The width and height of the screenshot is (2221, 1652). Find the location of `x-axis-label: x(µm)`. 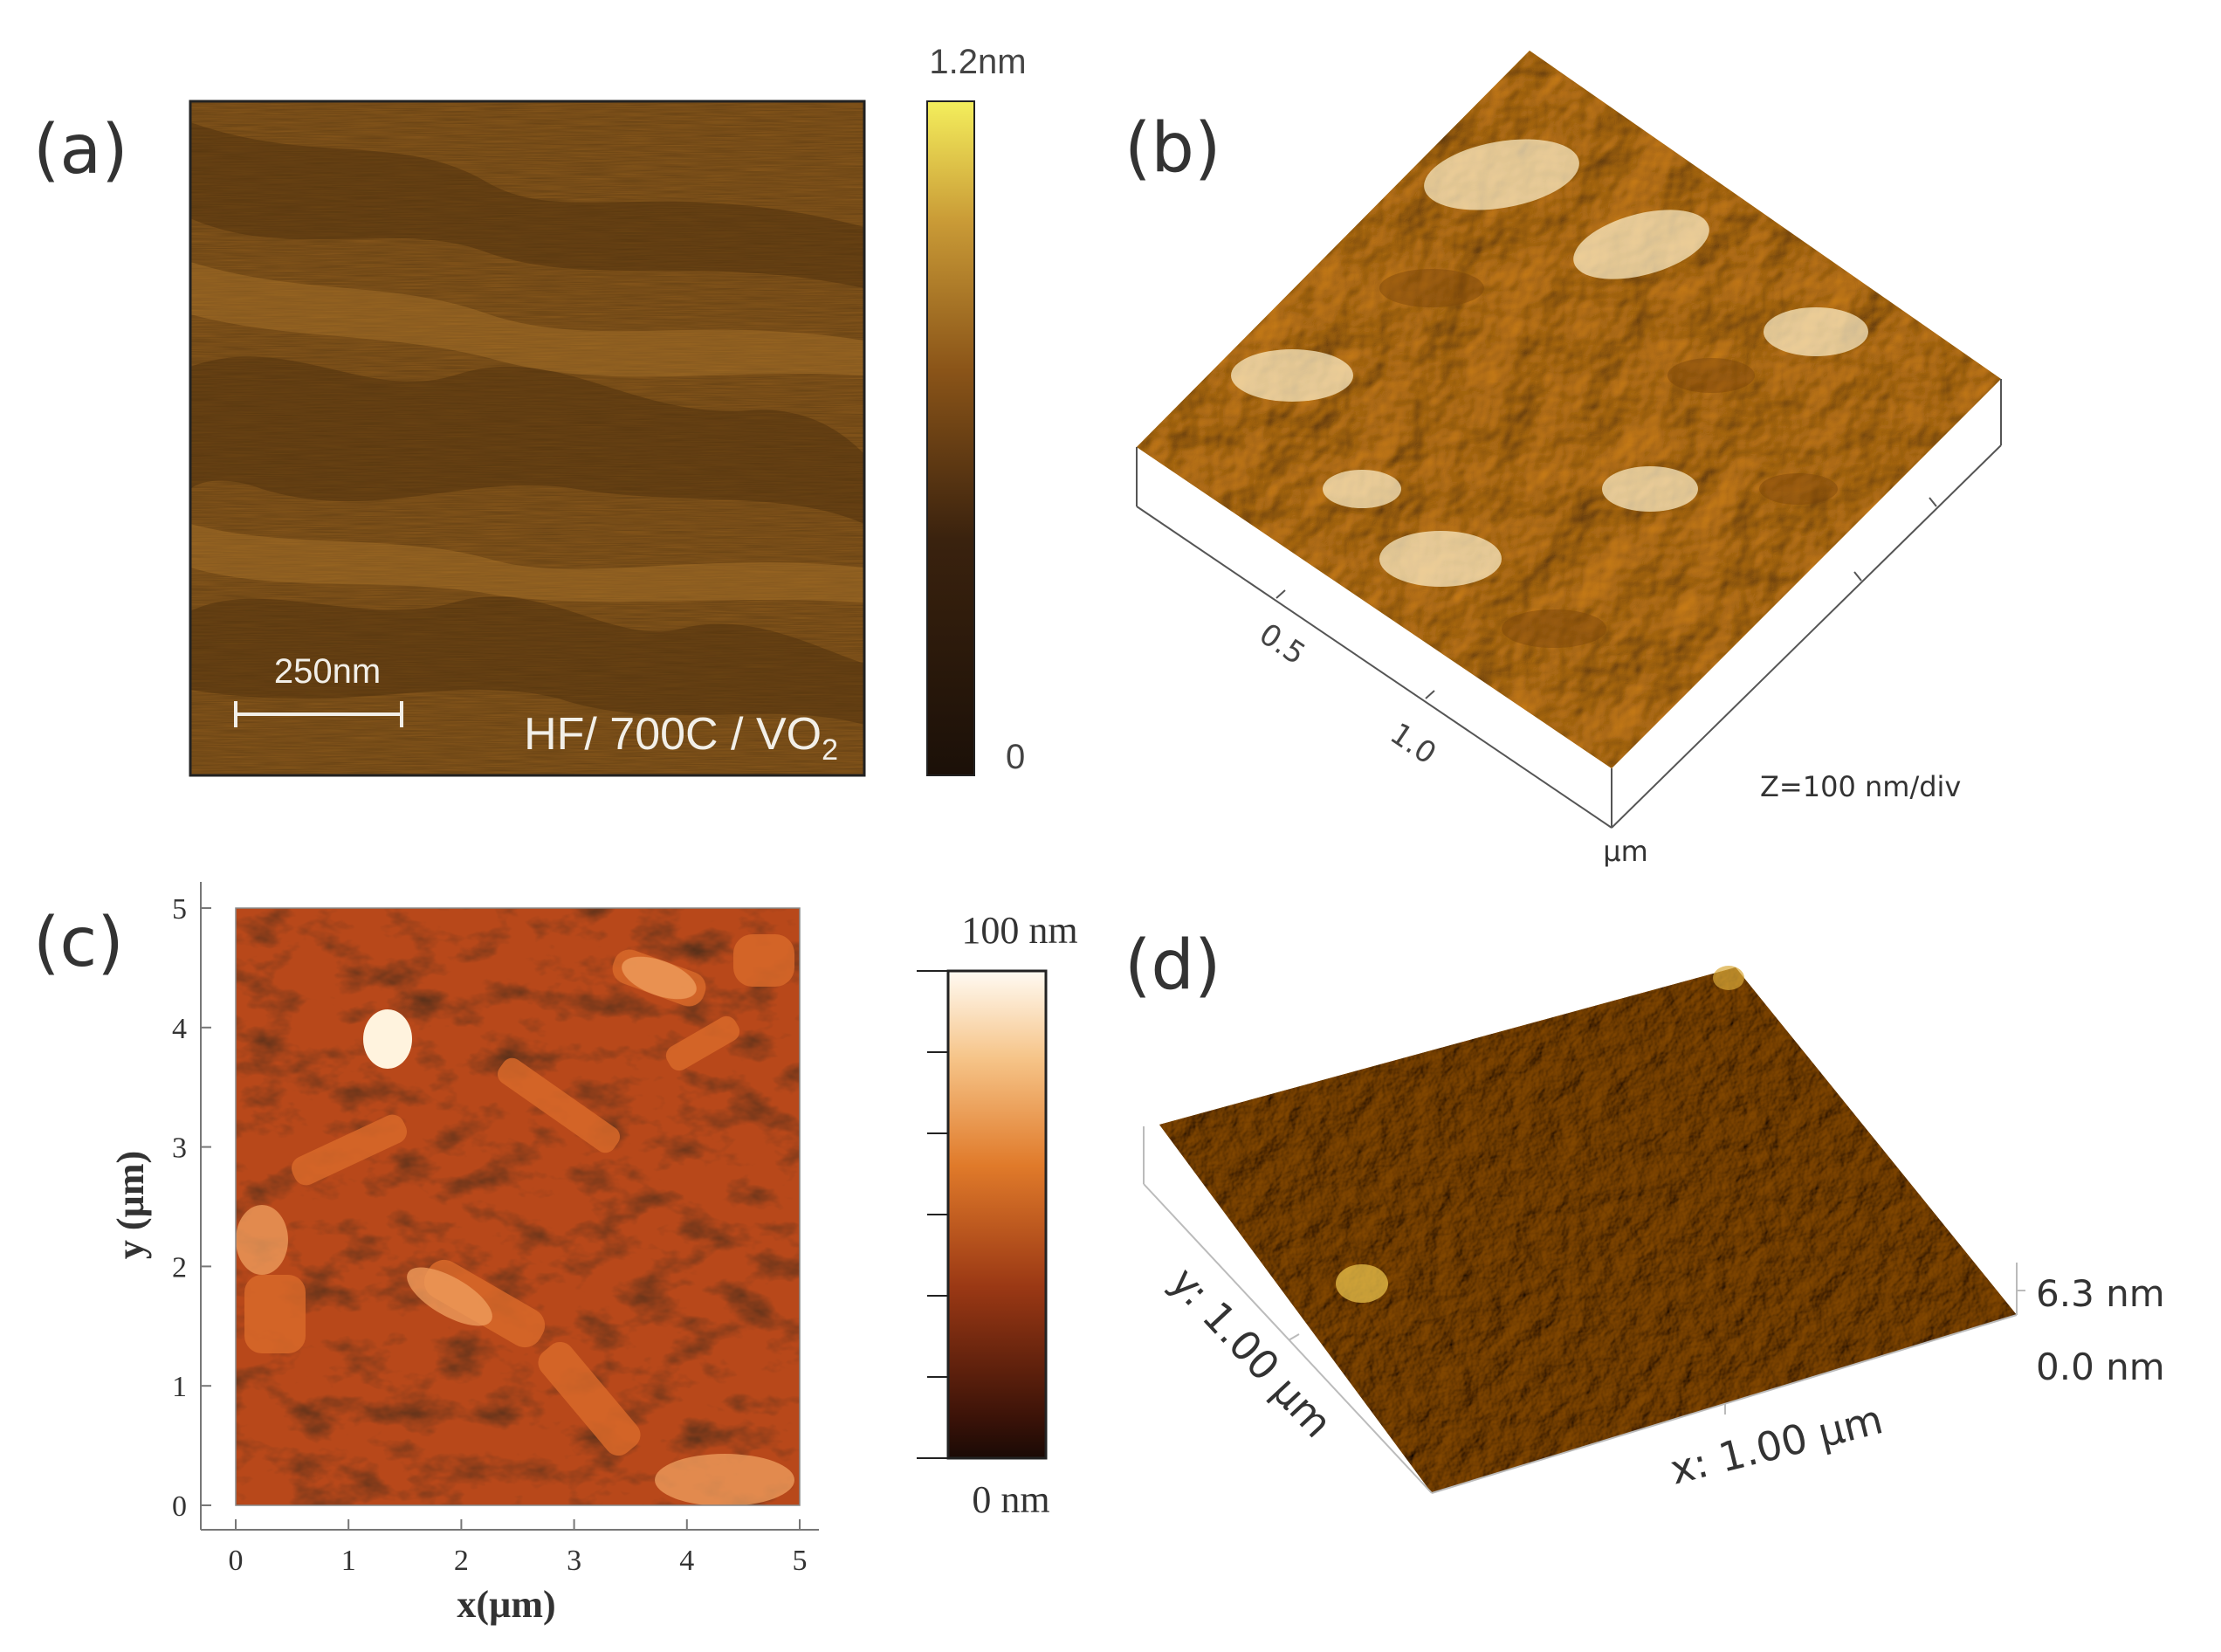

x-axis-label: x(µm) is located at coordinates (506, 1604).